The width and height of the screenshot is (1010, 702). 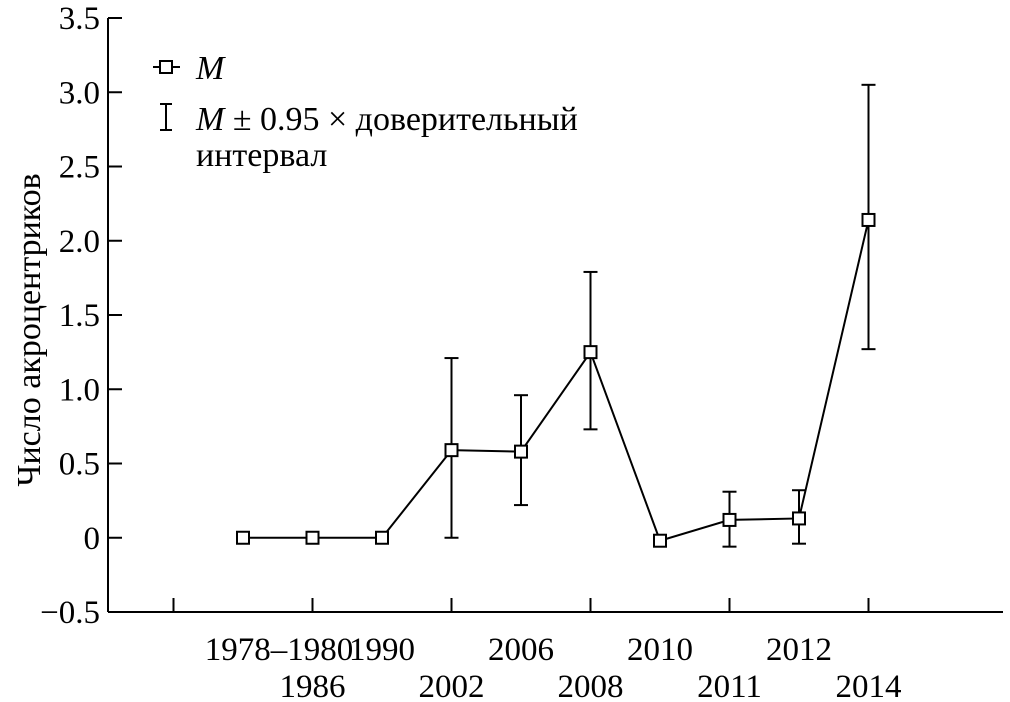 I want to click on legend-entry-ci: M ± 0.95 × доверительный интервал, so click(x=369, y=137).